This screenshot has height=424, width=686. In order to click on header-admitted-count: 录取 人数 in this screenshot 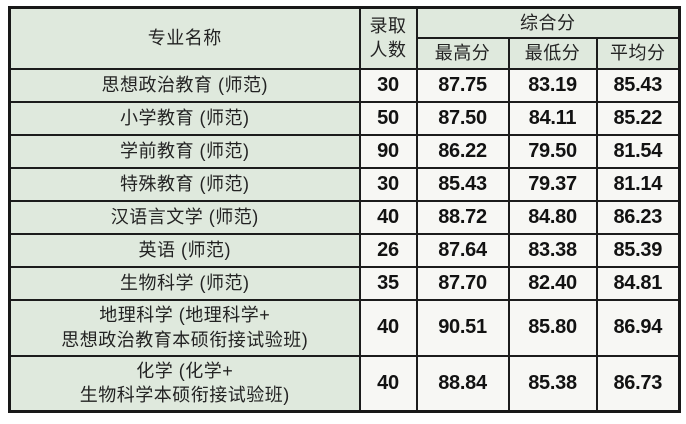, I will do `click(388, 38)`.